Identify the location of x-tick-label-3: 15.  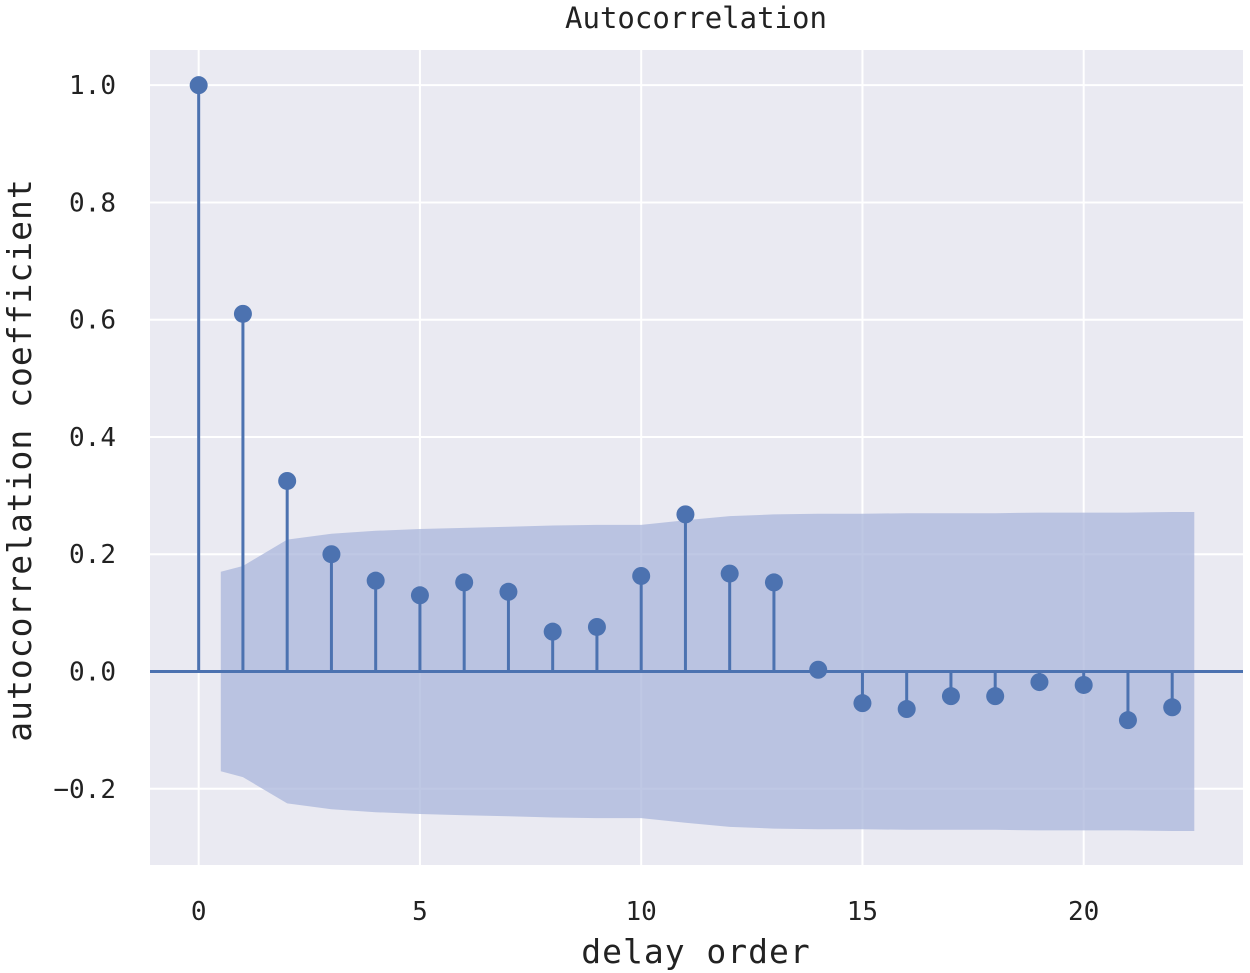
(862, 912).